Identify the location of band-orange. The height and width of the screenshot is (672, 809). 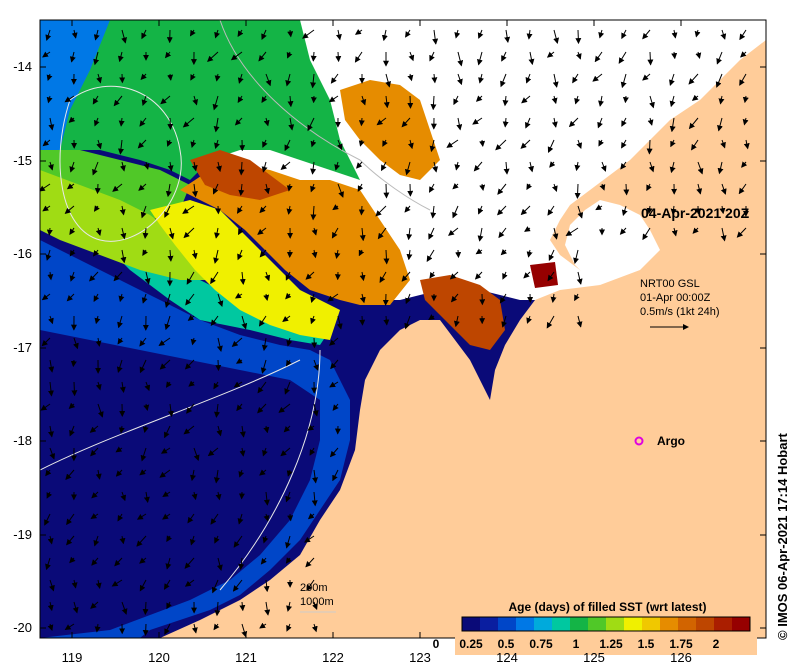
(295, 235).